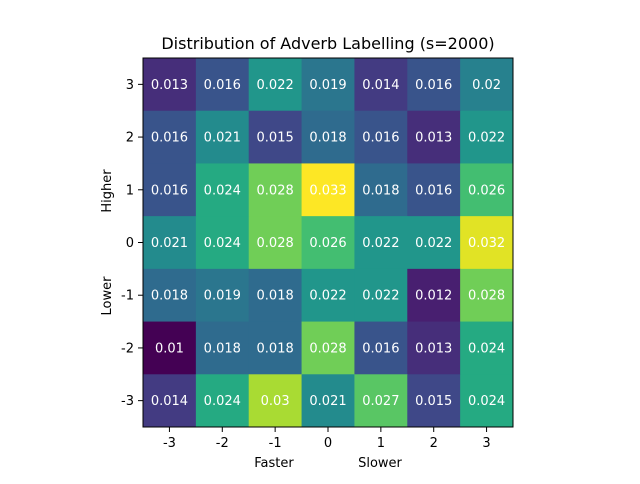 The height and width of the screenshot is (484, 640). Describe the element at coordinates (275, 443) in the screenshot. I see `x-tick-label: -1` at that location.